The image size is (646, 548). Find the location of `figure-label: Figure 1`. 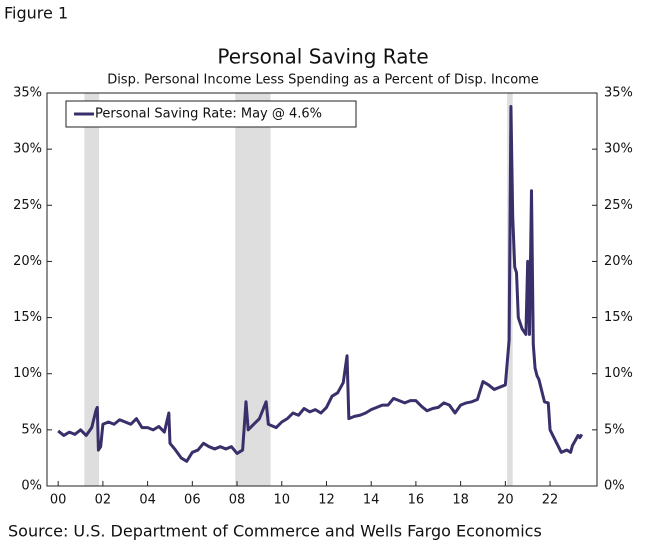

figure-label: Figure 1 is located at coordinates (36, 13).